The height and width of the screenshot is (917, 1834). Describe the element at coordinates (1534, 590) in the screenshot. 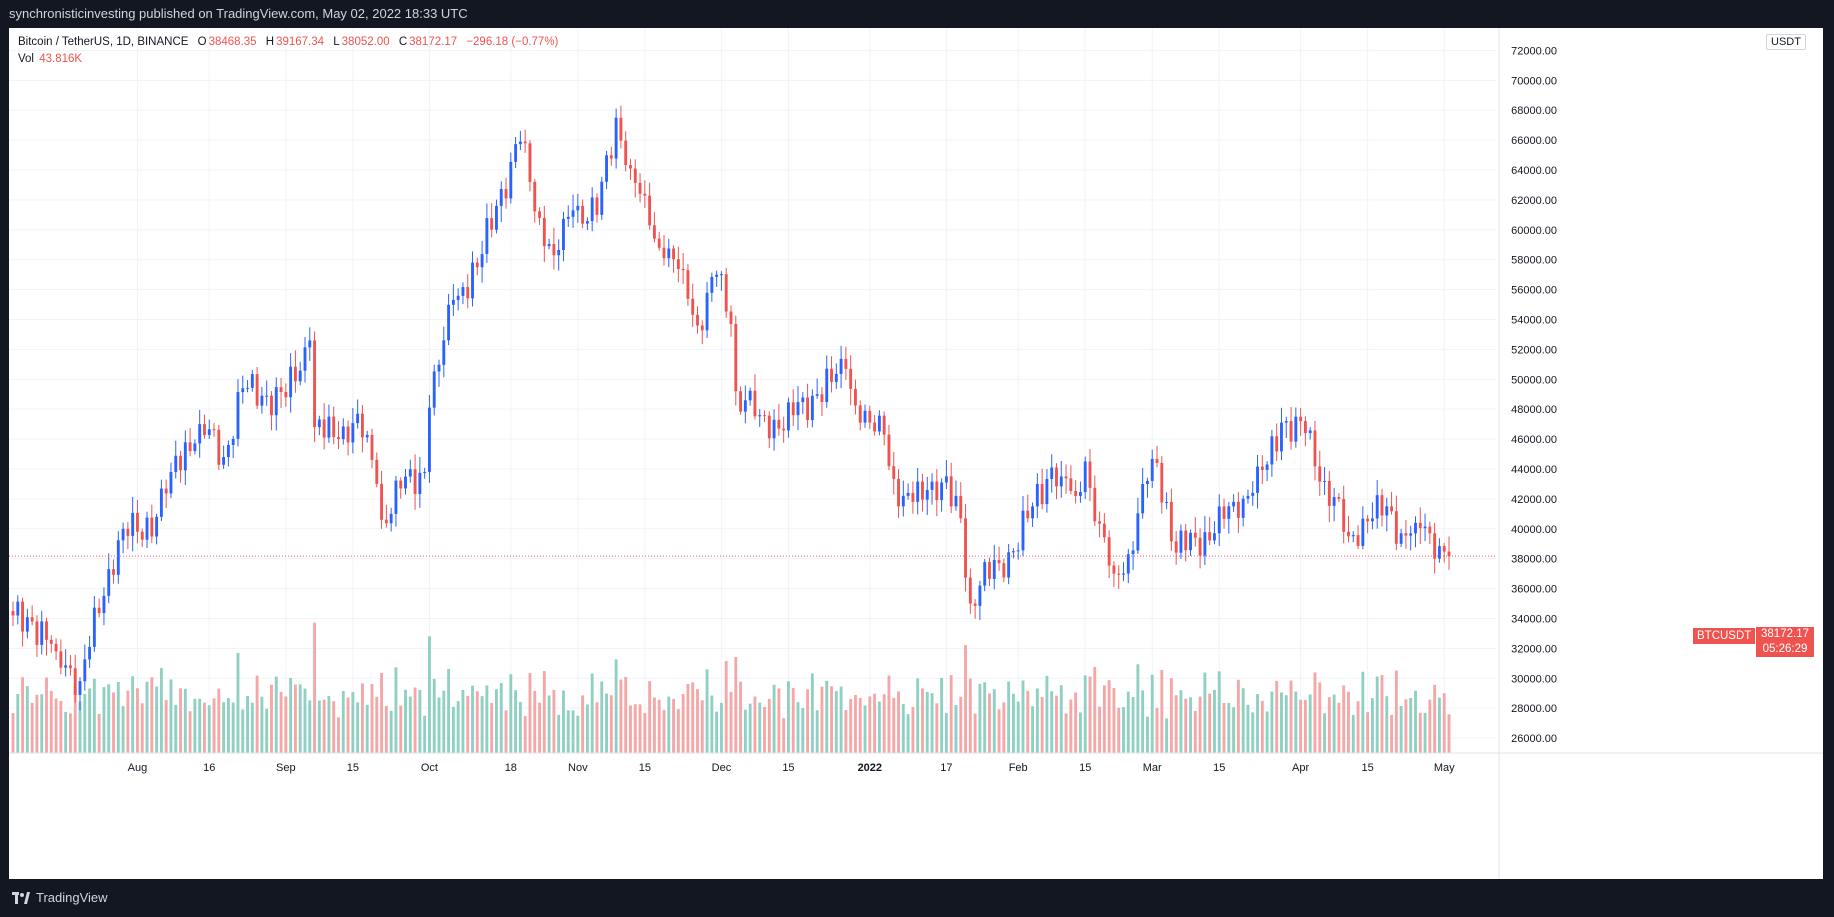

I see `price-tick-label: 36000.00` at that location.